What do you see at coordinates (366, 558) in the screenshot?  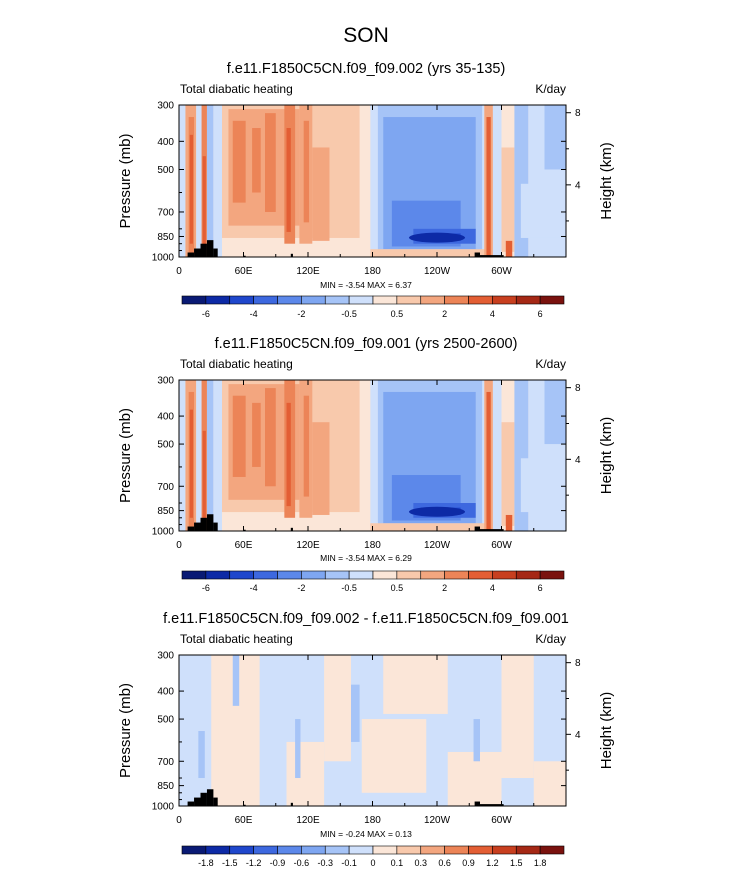 I see `min-max-stats: MIN = -3.54 MAX = 6.29` at bounding box center [366, 558].